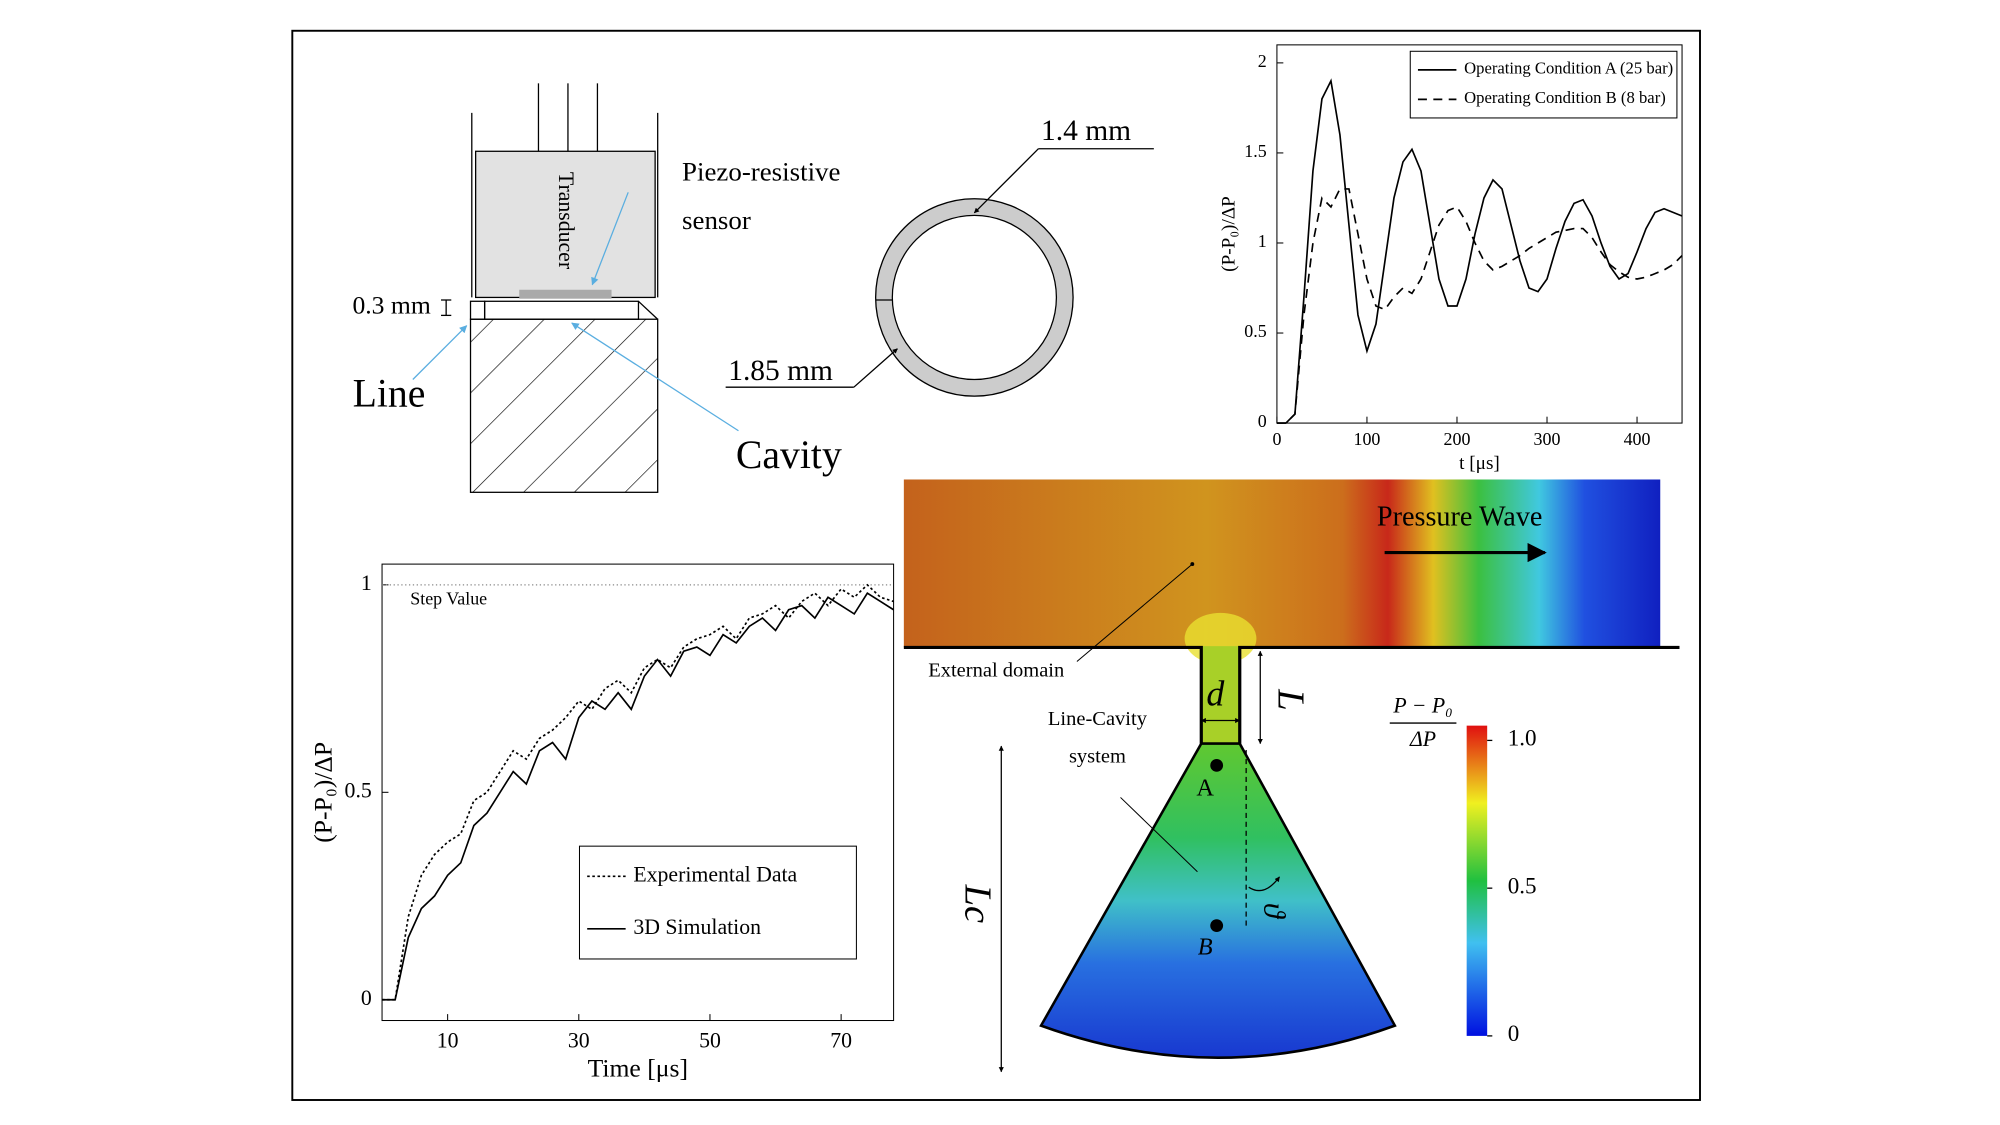  What do you see at coordinates (1457, 439) in the screenshot?
I see `x-tick-label: 200` at bounding box center [1457, 439].